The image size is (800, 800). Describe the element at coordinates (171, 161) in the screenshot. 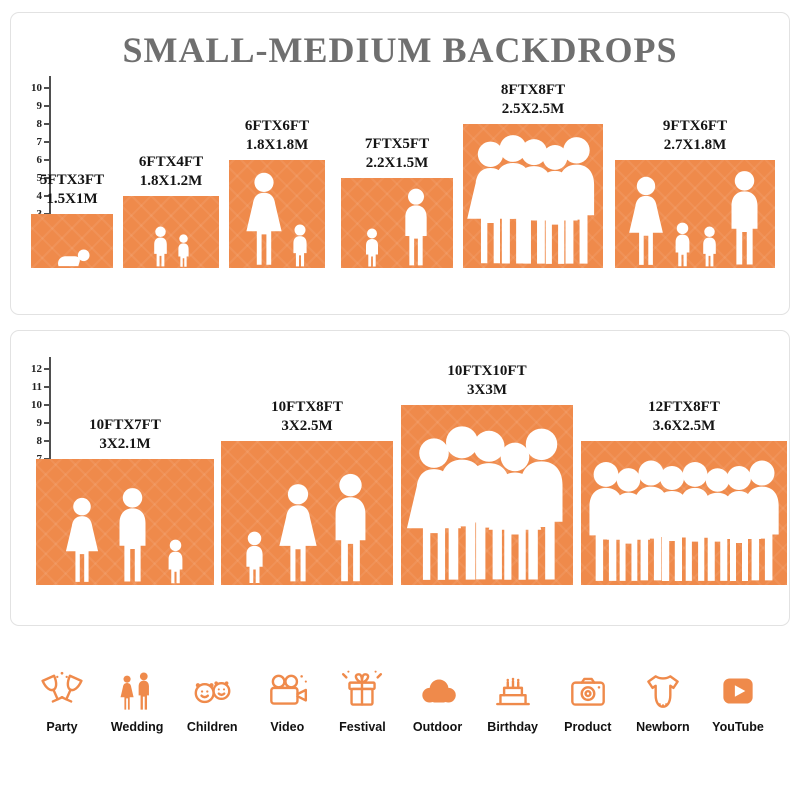

I see `size-ft: 6FTX4FT` at that location.